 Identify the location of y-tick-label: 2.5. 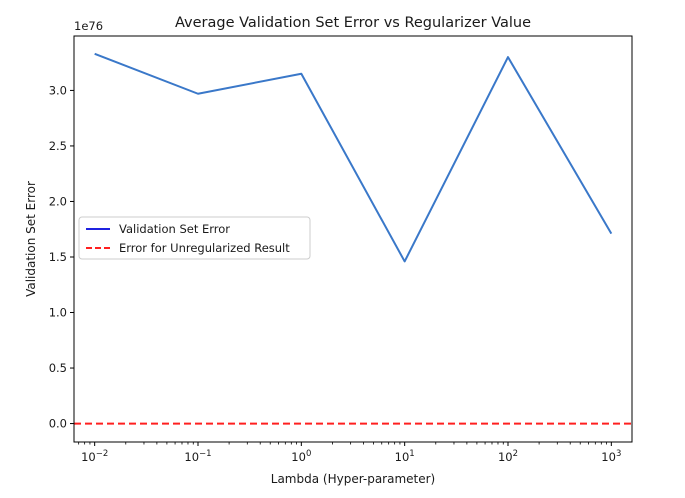
(58, 146).